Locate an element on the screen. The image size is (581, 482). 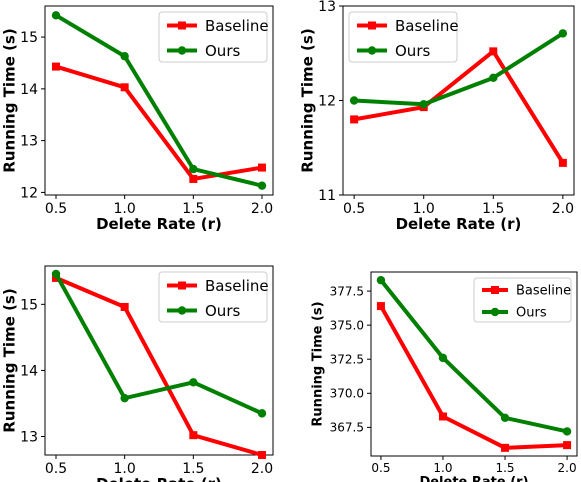
y-tick-label: 14 is located at coordinates (29, 371).